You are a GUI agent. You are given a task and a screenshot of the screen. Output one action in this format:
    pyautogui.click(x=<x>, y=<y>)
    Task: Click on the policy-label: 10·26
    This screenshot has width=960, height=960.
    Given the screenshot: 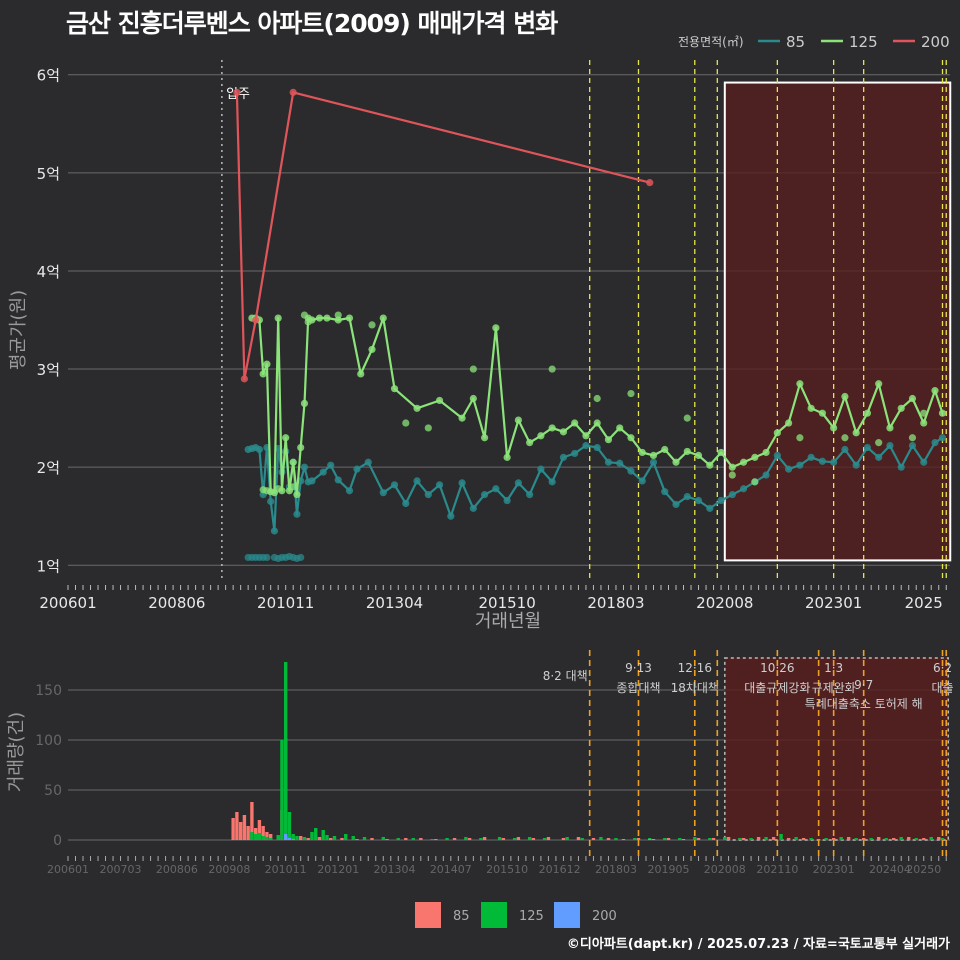 What is the action you would take?
    pyautogui.click(x=777, y=668)
    